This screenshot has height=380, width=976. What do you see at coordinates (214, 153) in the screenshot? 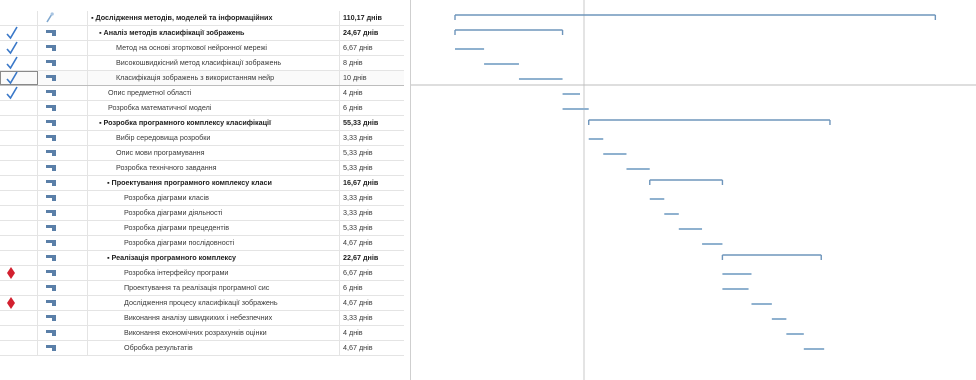
I see `task-name: Опис мови програмування` at bounding box center [214, 153].